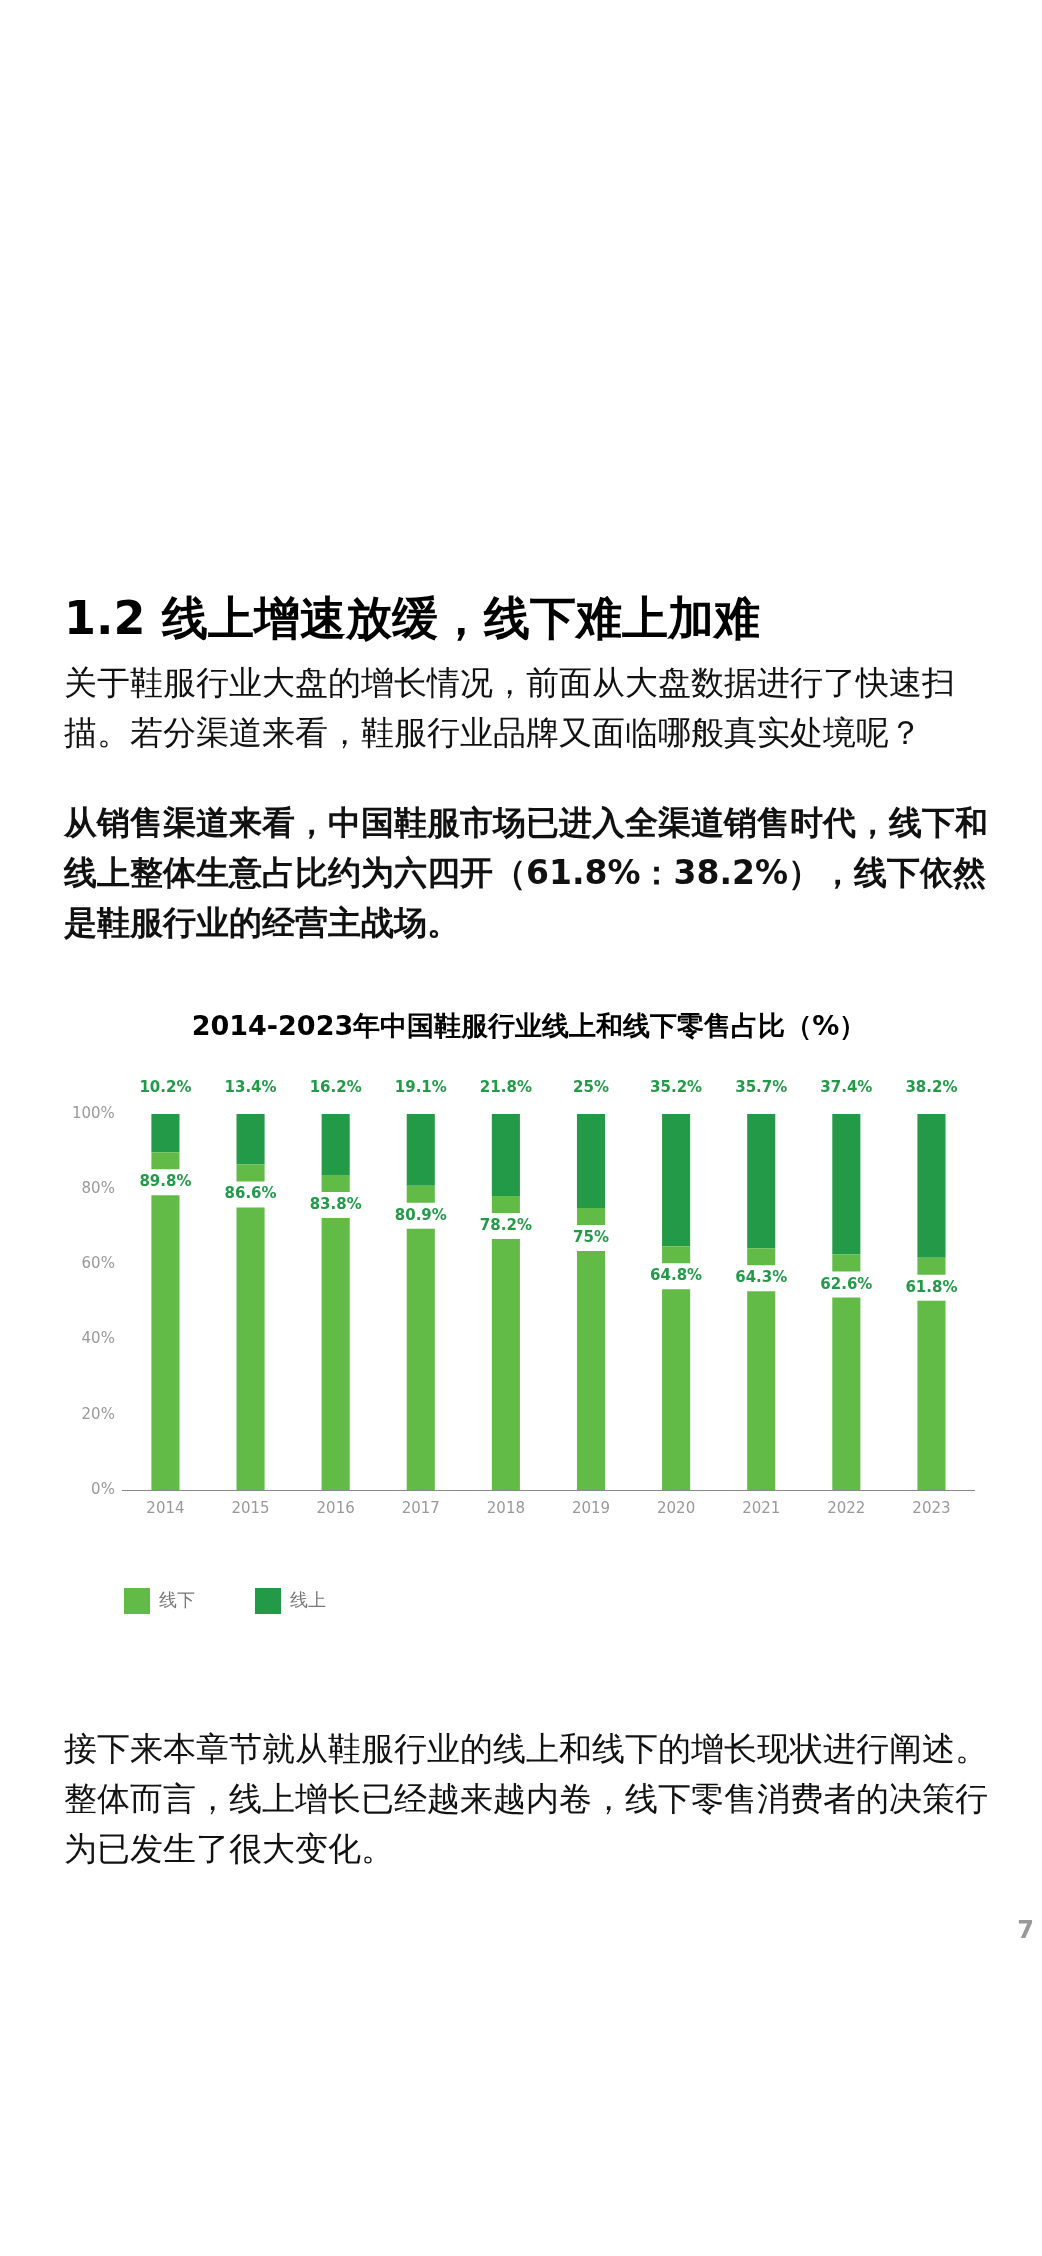 This screenshot has height=2256, width=1042. What do you see at coordinates (335, 1087) in the screenshot?
I see `data-label: 16.2%` at bounding box center [335, 1087].